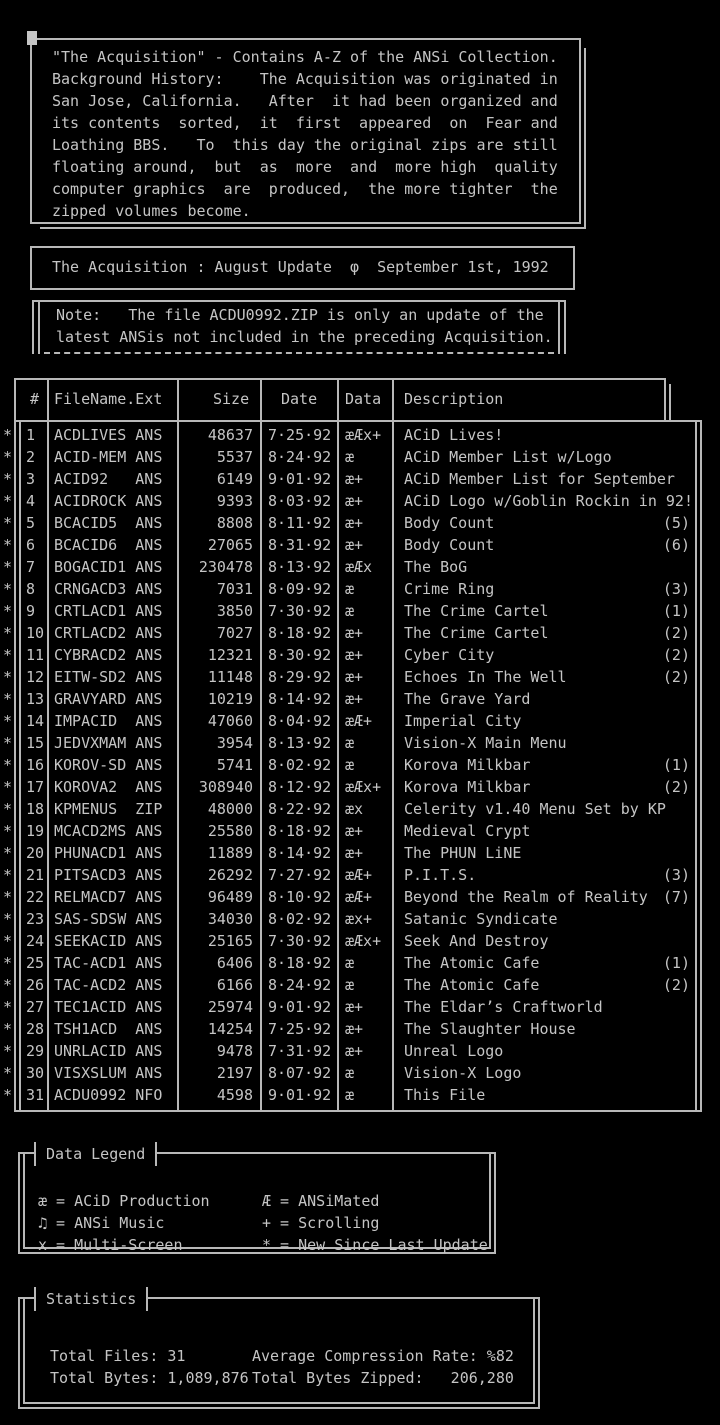 This screenshot has width=720, height=1425. What do you see at coordinates (299, 399) in the screenshot?
I see `header-date: Date` at bounding box center [299, 399].